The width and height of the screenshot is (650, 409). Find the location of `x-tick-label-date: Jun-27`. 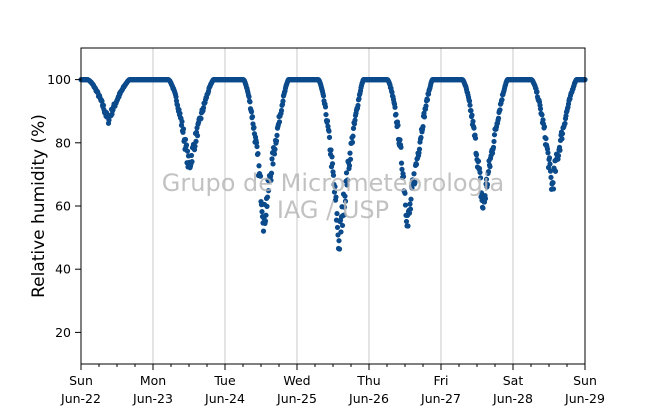

x-tick-label-date: Jun-27 is located at coordinates (440, 398).